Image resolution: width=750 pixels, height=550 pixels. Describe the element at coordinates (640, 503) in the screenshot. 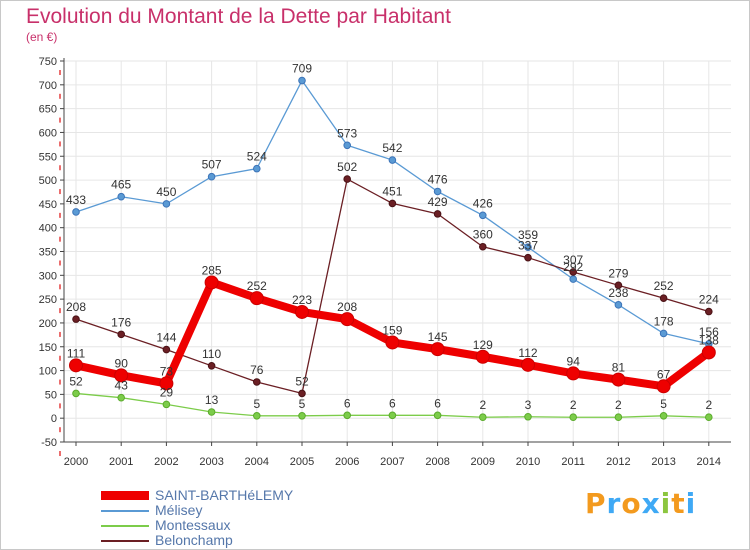

I see `proxiti-logo: Proxiti` at that location.